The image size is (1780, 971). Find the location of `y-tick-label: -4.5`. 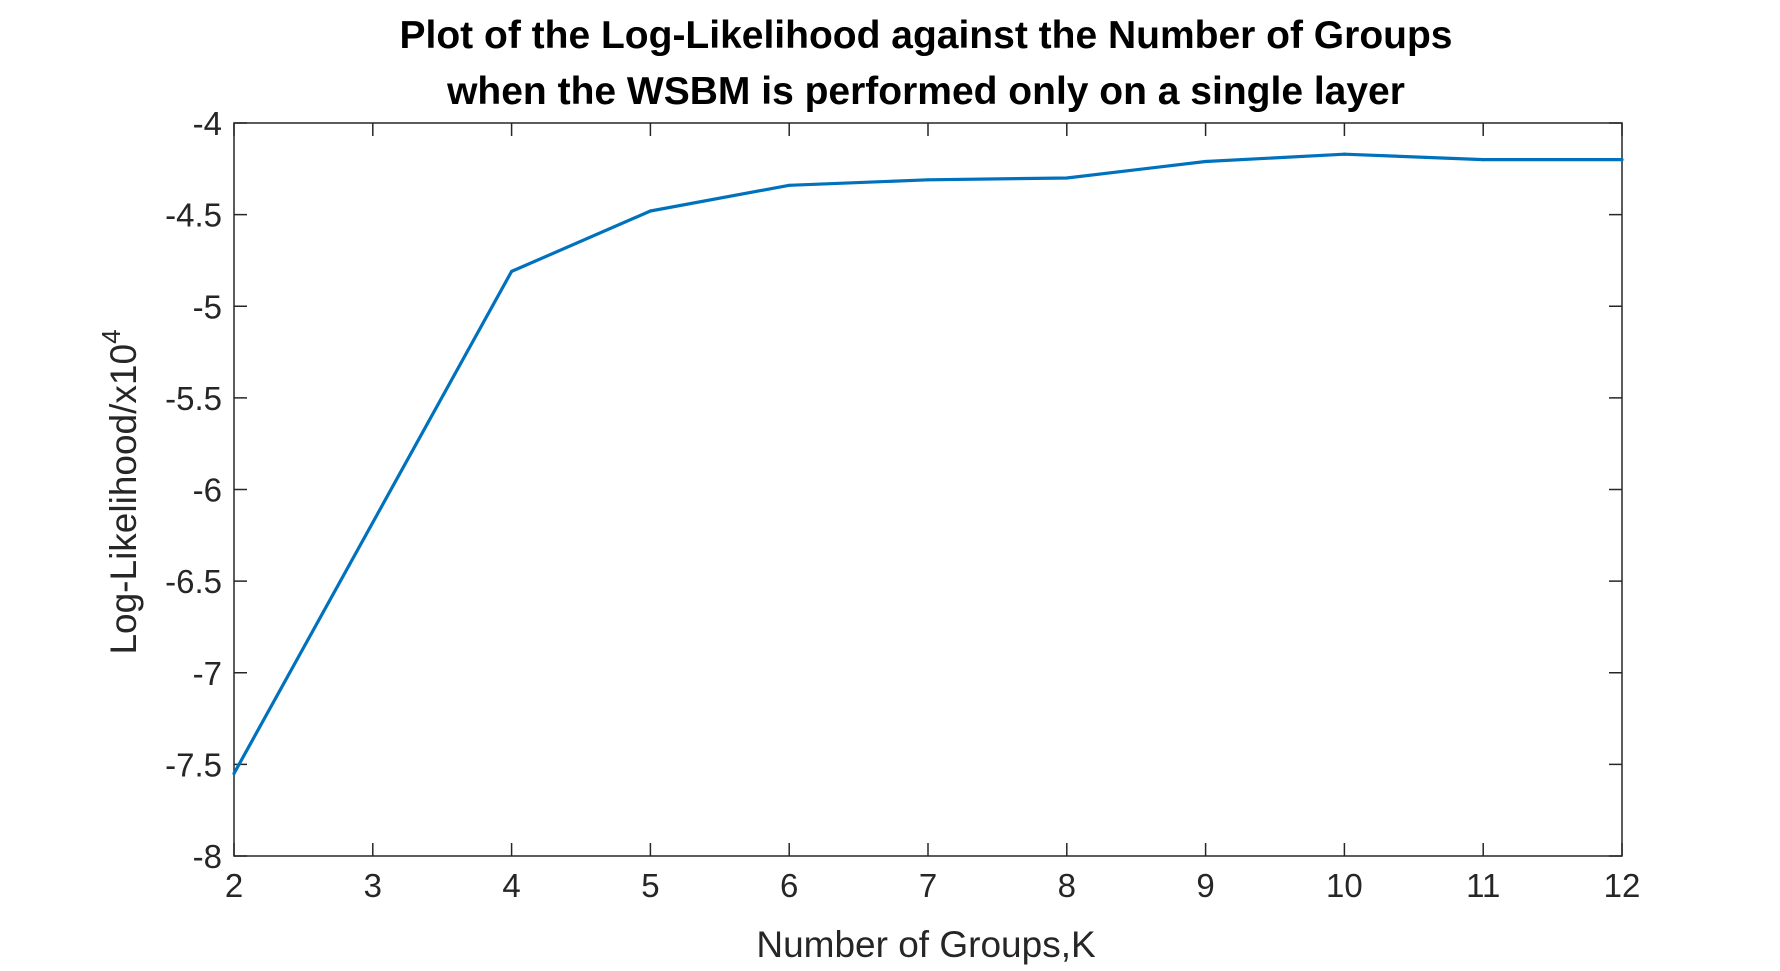

y-tick-label: -4.5 is located at coordinates (193, 215).